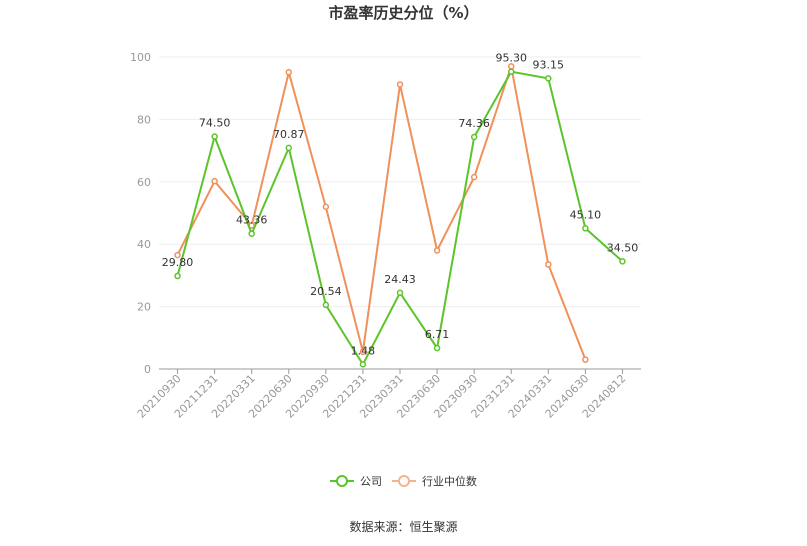 Image resolution: width=807 pixels, height=546 pixels. I want to click on data-label: 34.50, so click(623, 247).